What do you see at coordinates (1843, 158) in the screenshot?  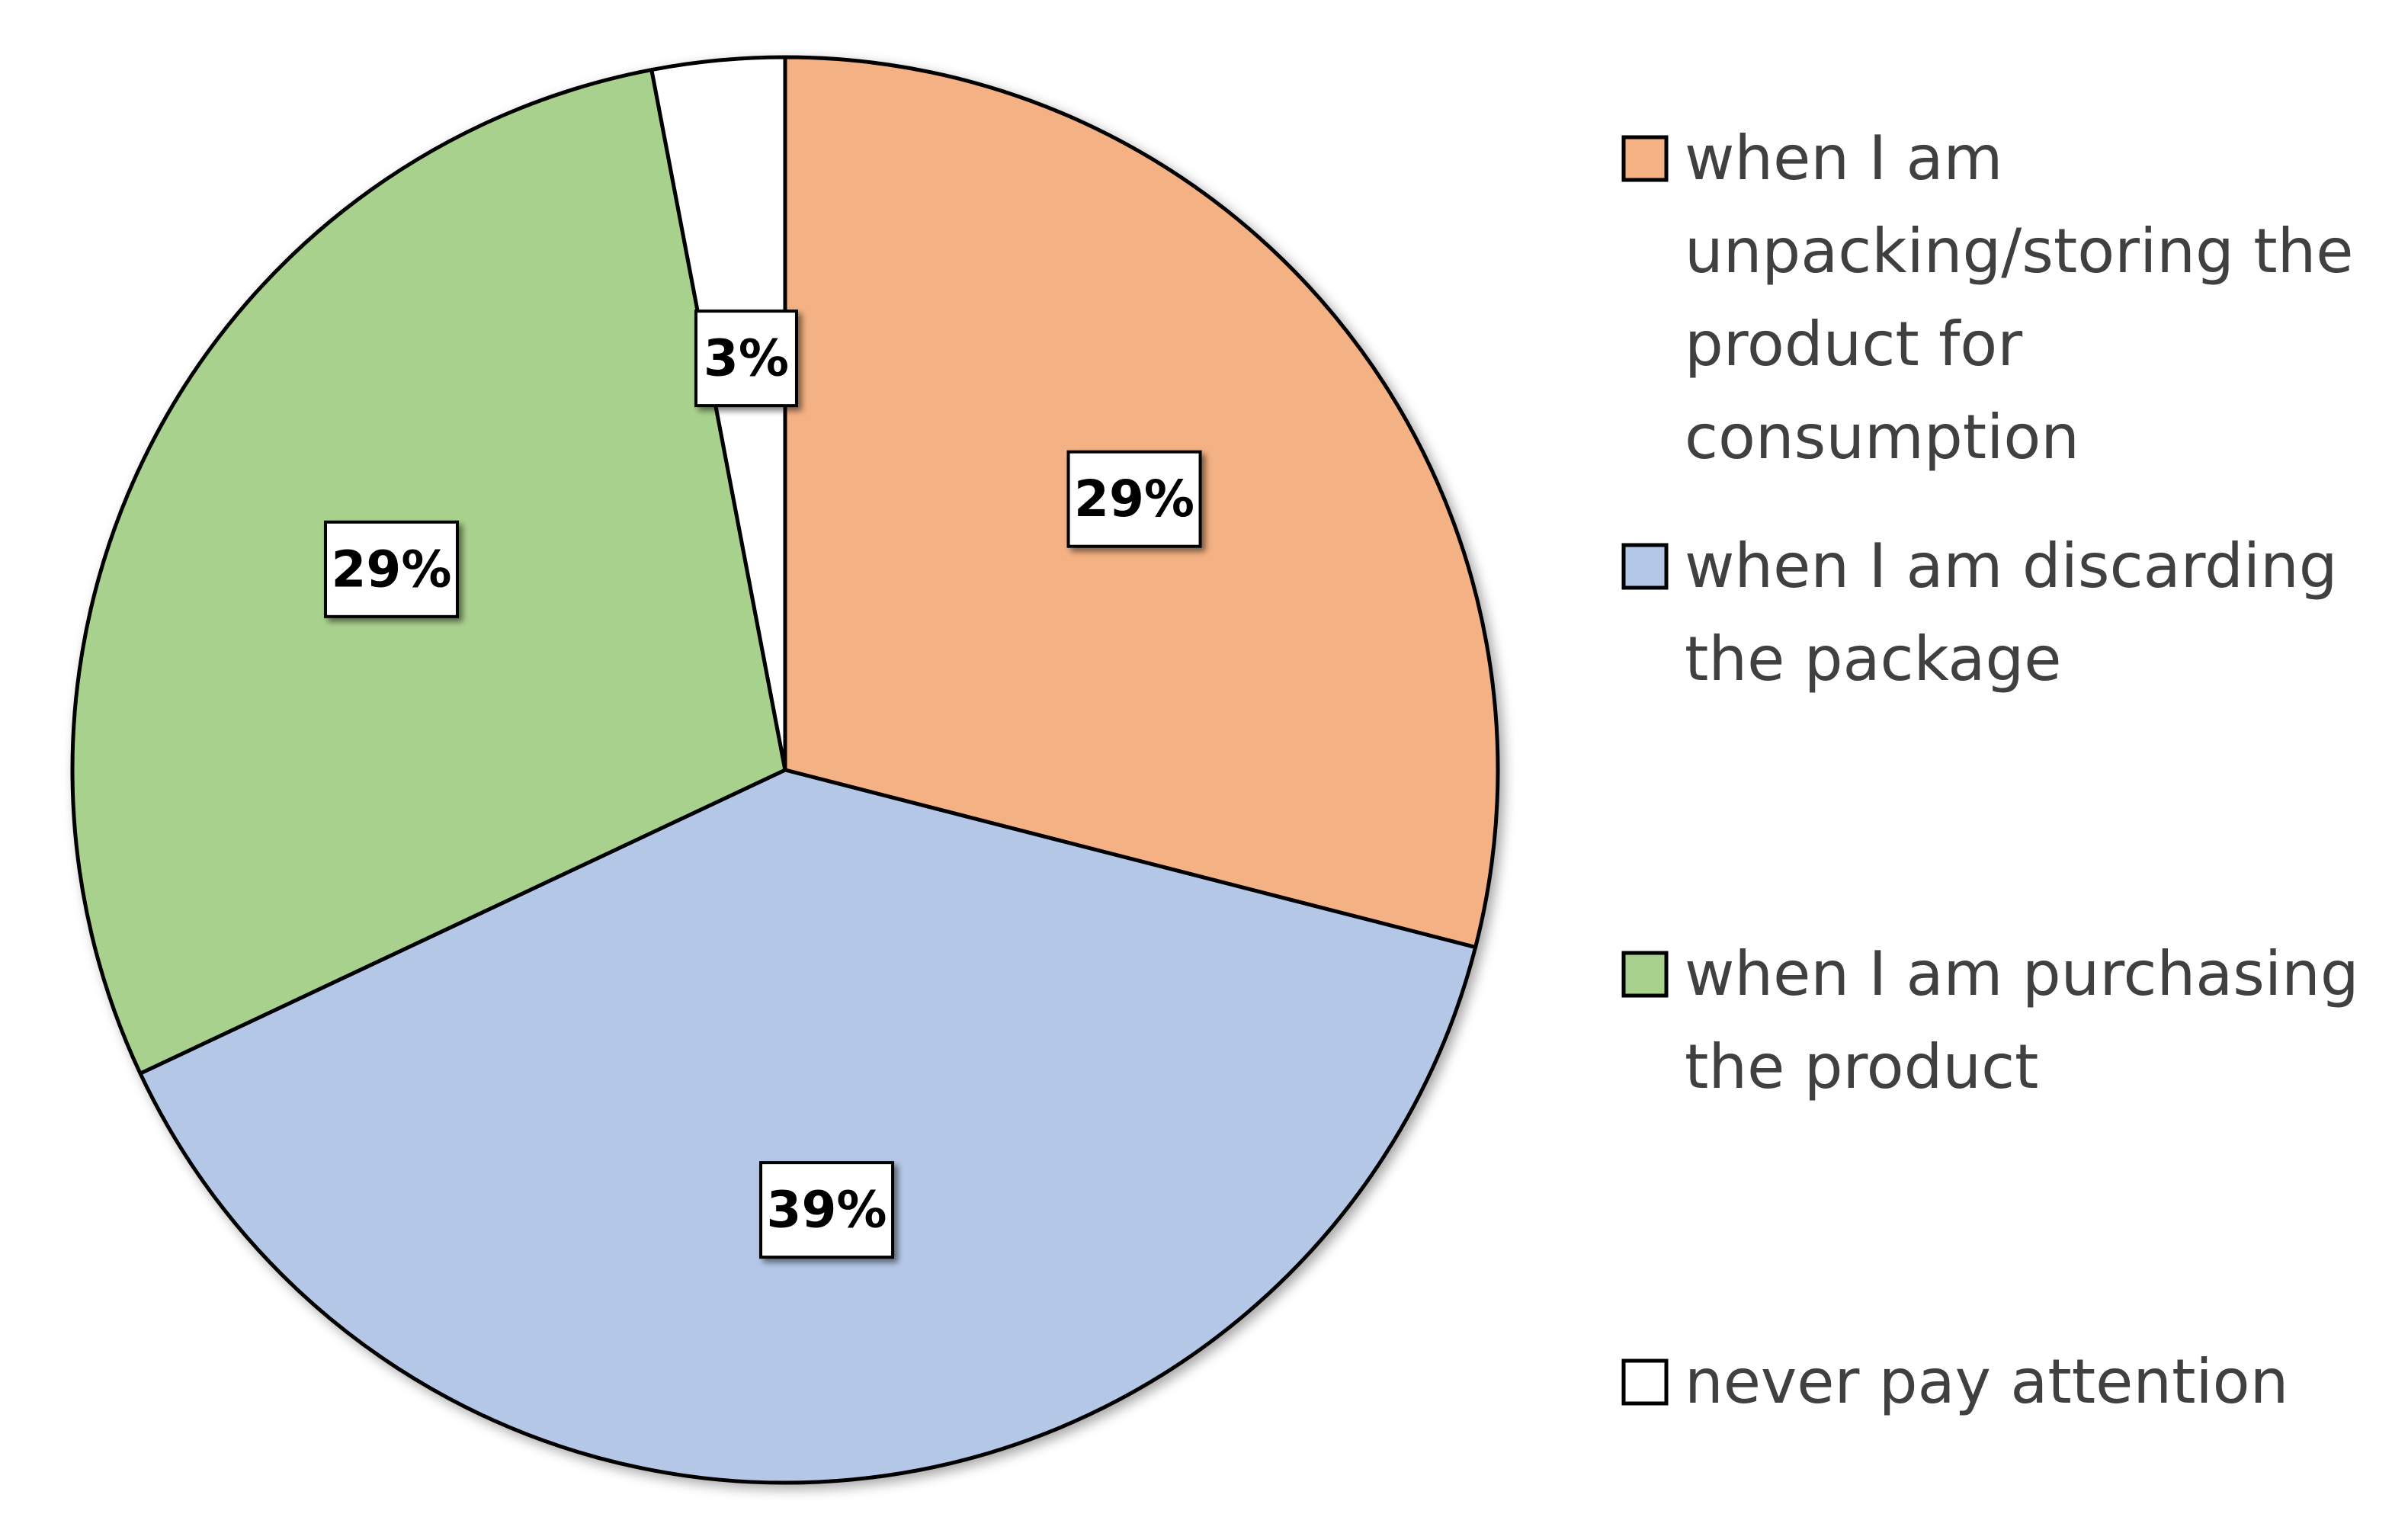 I see `legend-label-line: when I am` at bounding box center [1843, 158].